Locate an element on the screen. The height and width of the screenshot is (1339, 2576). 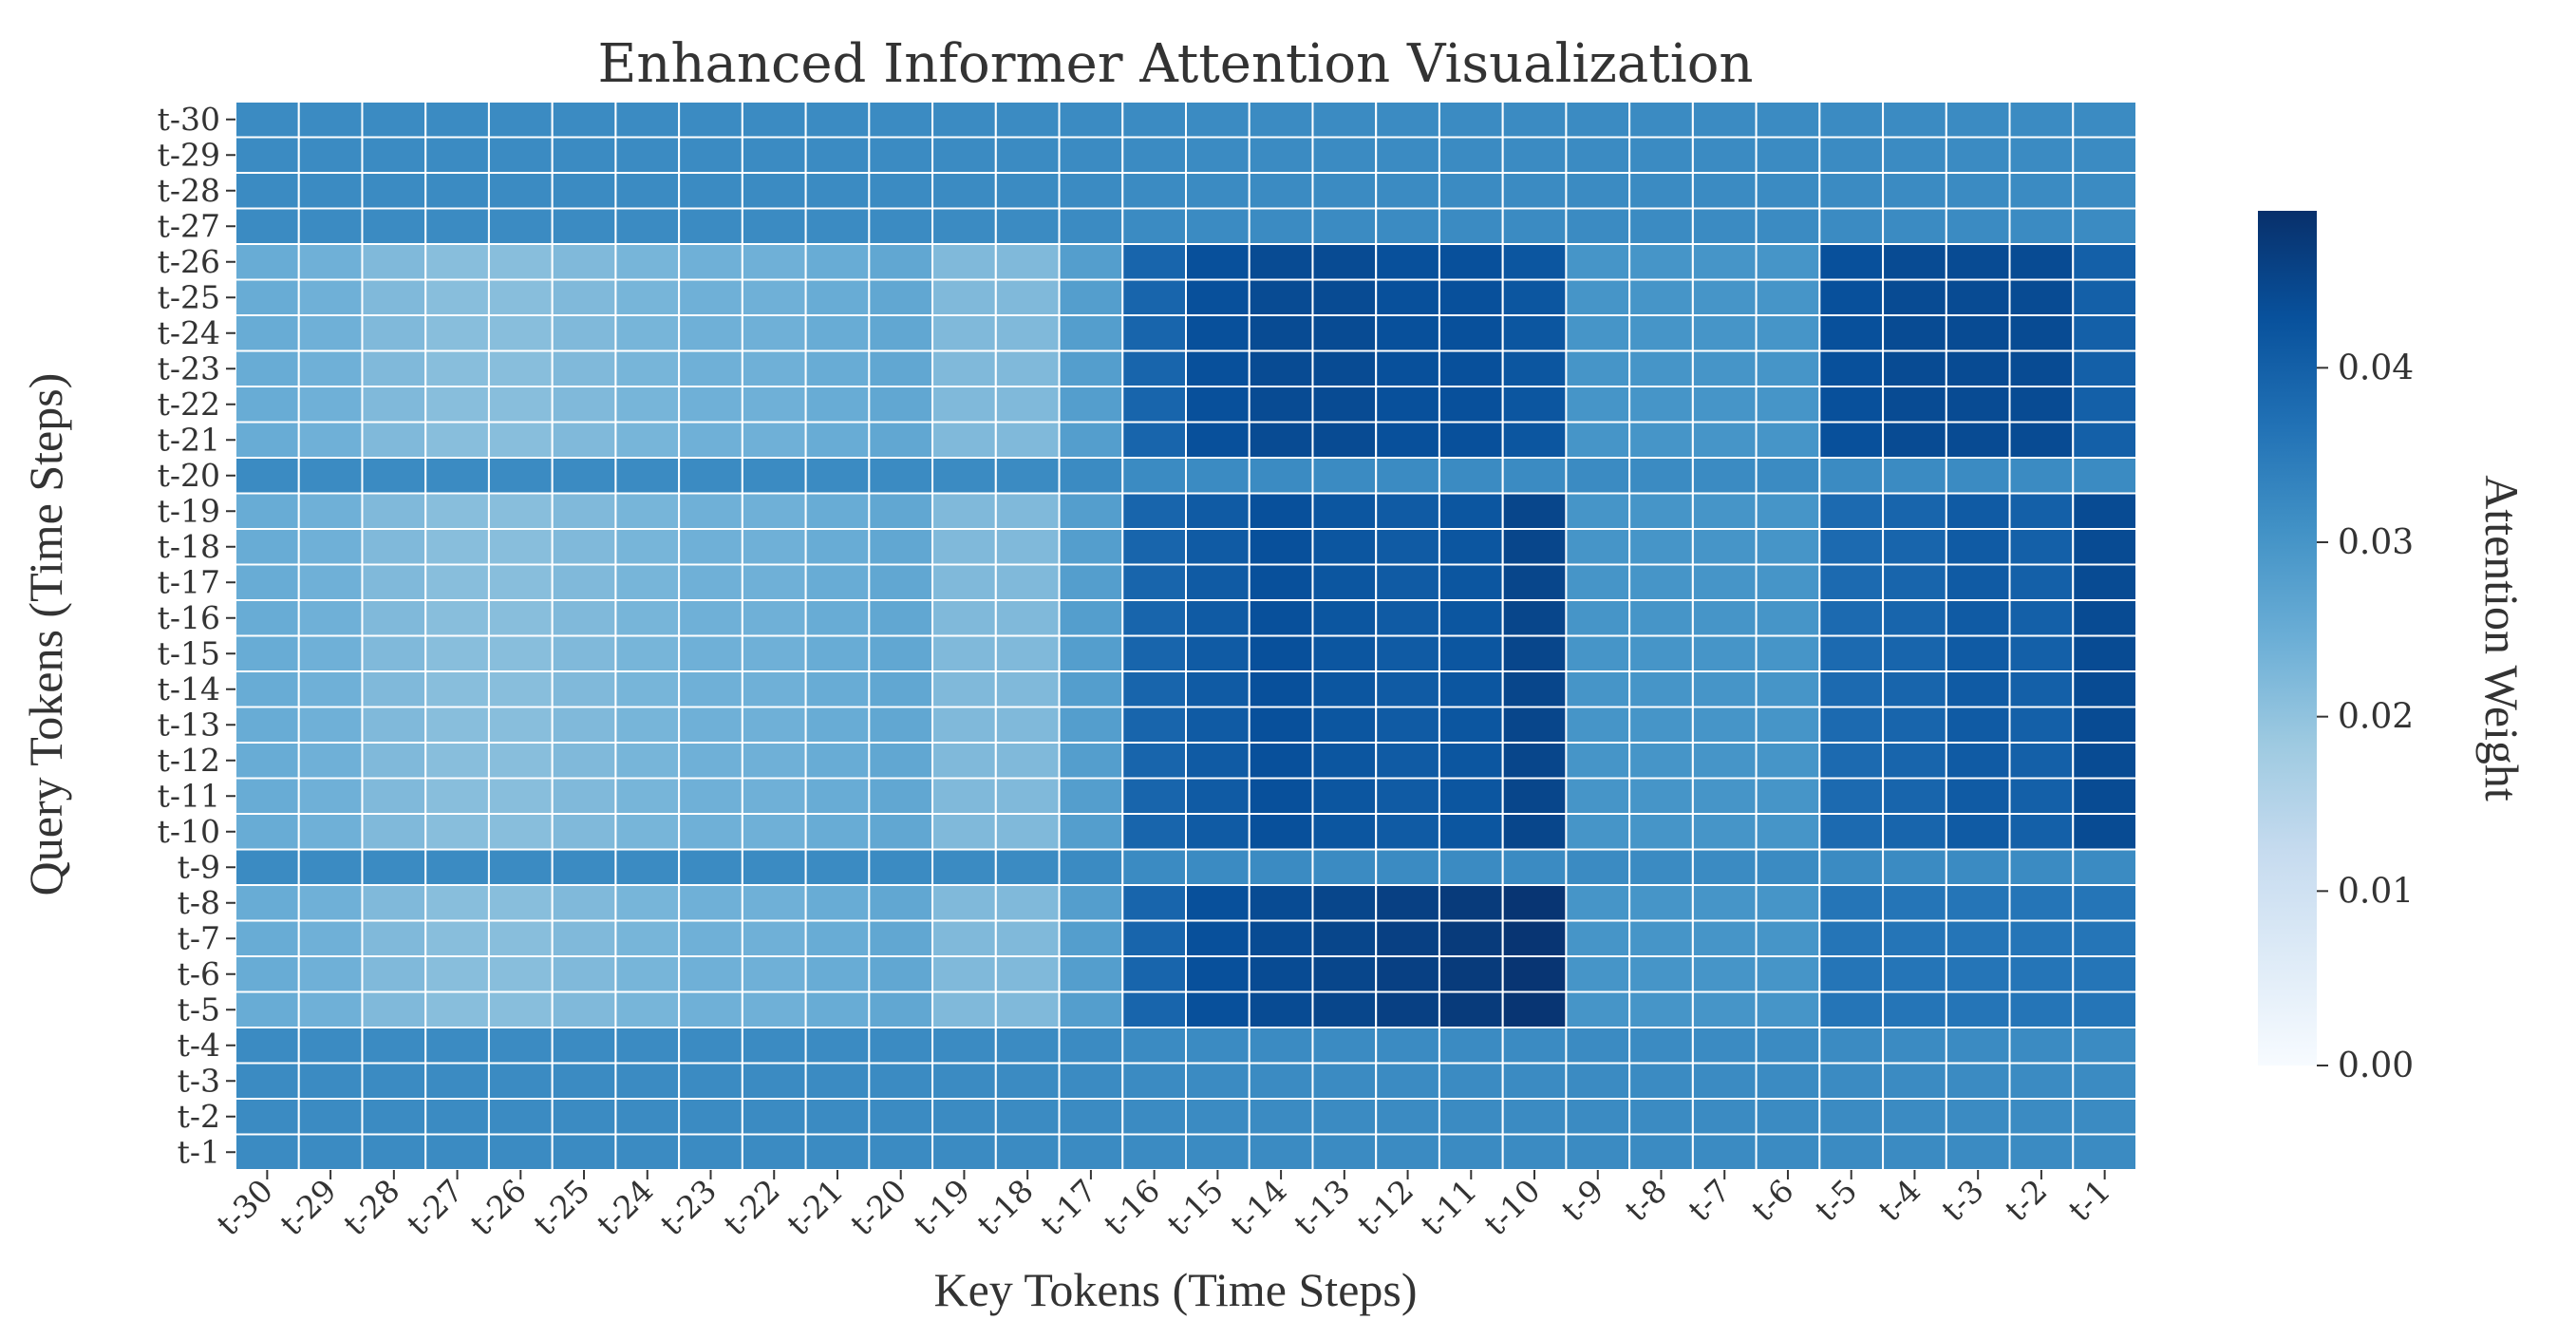
x-tick-label: t-2 is located at coordinates (2026, 1200).